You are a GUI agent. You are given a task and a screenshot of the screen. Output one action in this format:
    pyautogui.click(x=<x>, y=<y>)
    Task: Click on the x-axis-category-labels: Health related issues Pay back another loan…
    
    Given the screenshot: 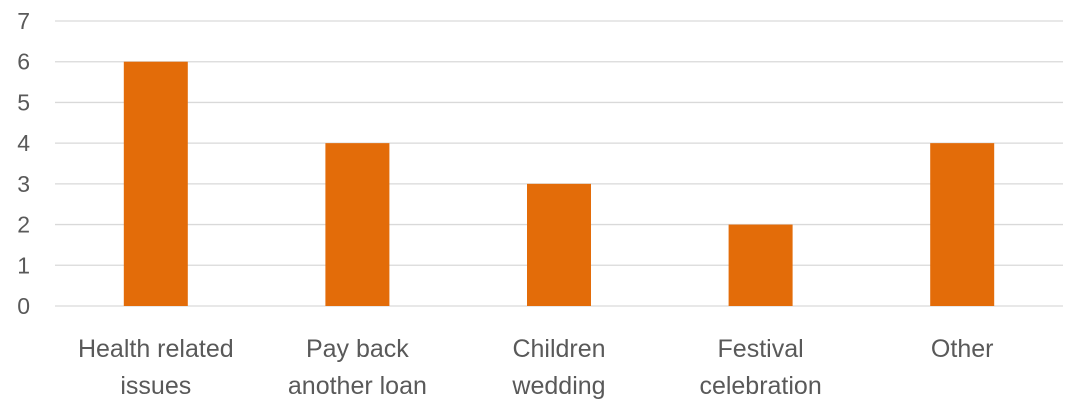 What is the action you would take?
    pyautogui.click(x=535, y=367)
    